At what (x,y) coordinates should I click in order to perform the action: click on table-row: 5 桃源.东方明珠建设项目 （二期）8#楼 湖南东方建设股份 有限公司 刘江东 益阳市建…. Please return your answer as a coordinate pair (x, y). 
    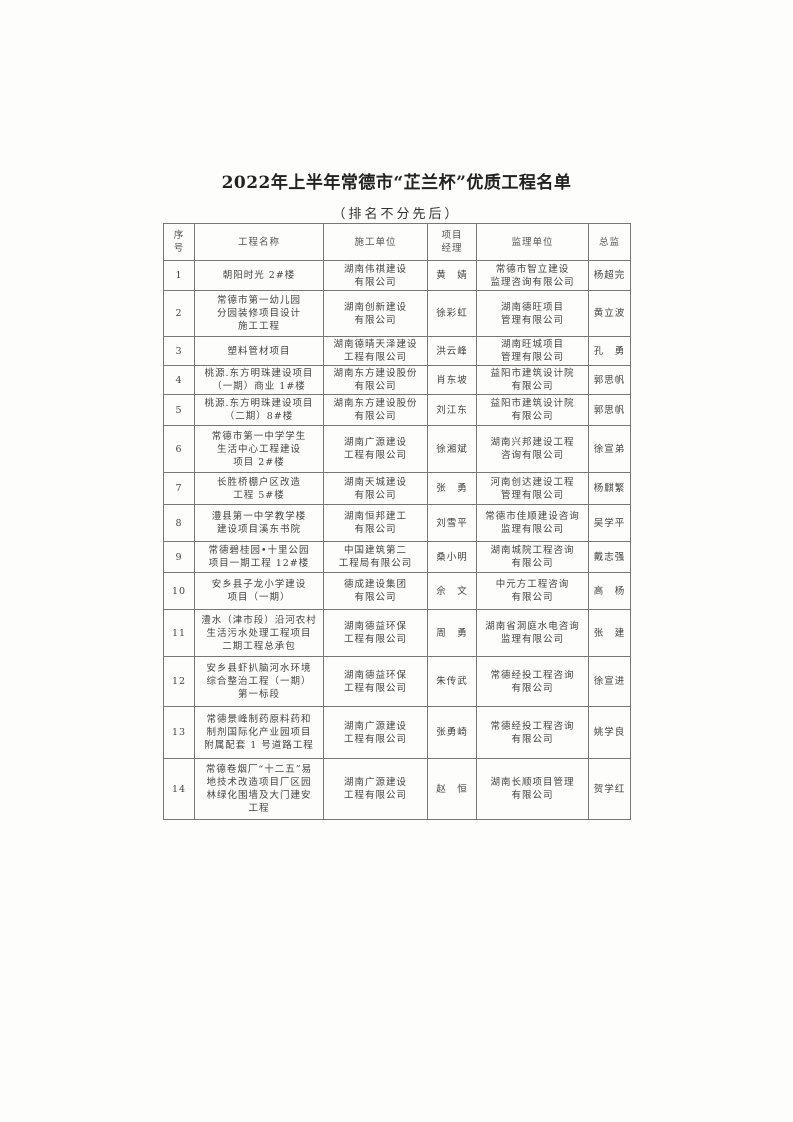
    Looking at the image, I should click on (397, 410).